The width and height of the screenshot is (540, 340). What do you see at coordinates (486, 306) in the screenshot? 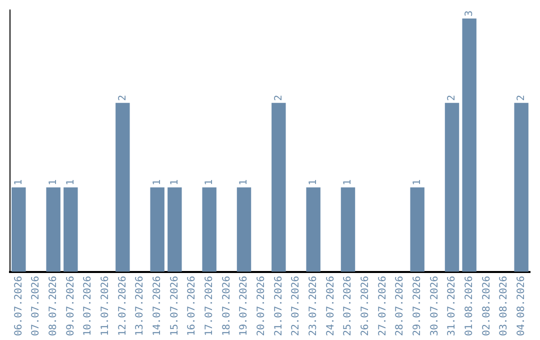
I see `x-tick-label: 02.08.2026` at bounding box center [486, 306].